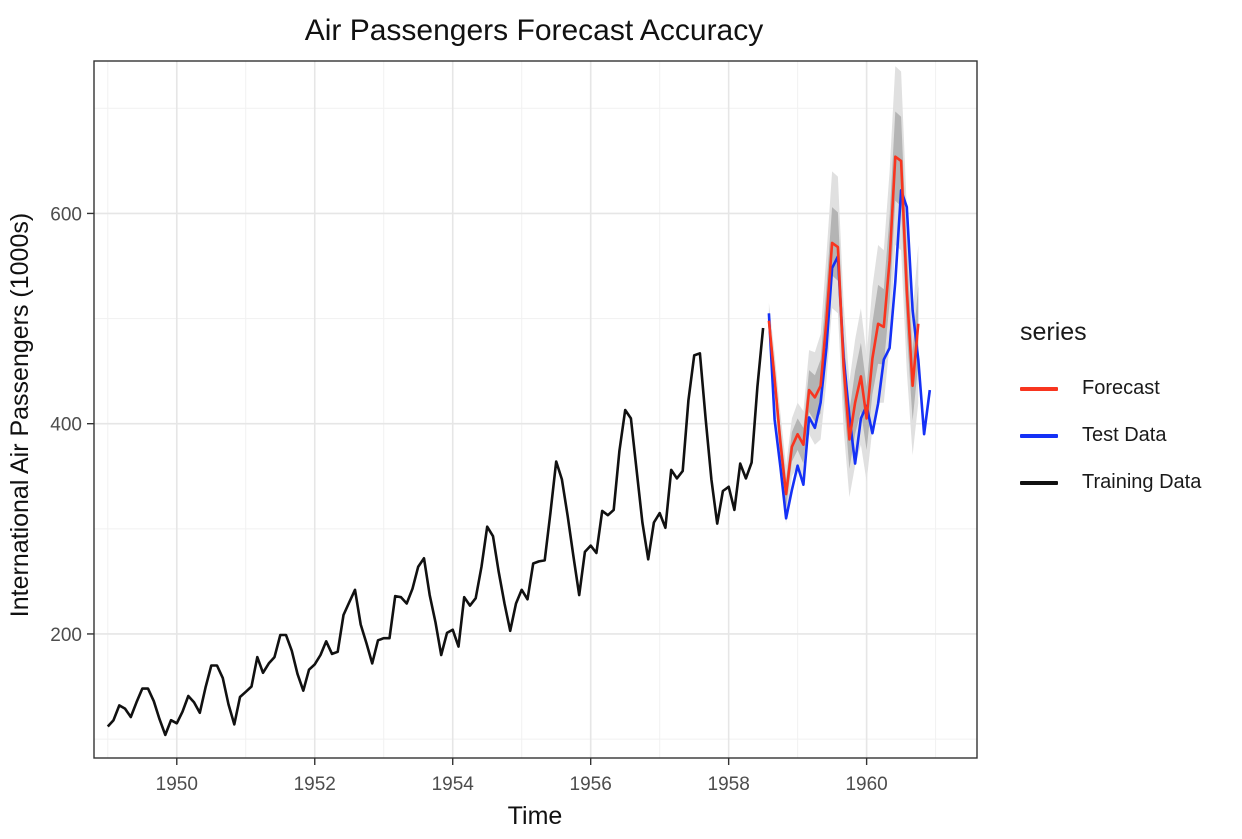  What do you see at coordinates (1124, 435) in the screenshot?
I see `legend-label-test-data: Test Data` at bounding box center [1124, 435].